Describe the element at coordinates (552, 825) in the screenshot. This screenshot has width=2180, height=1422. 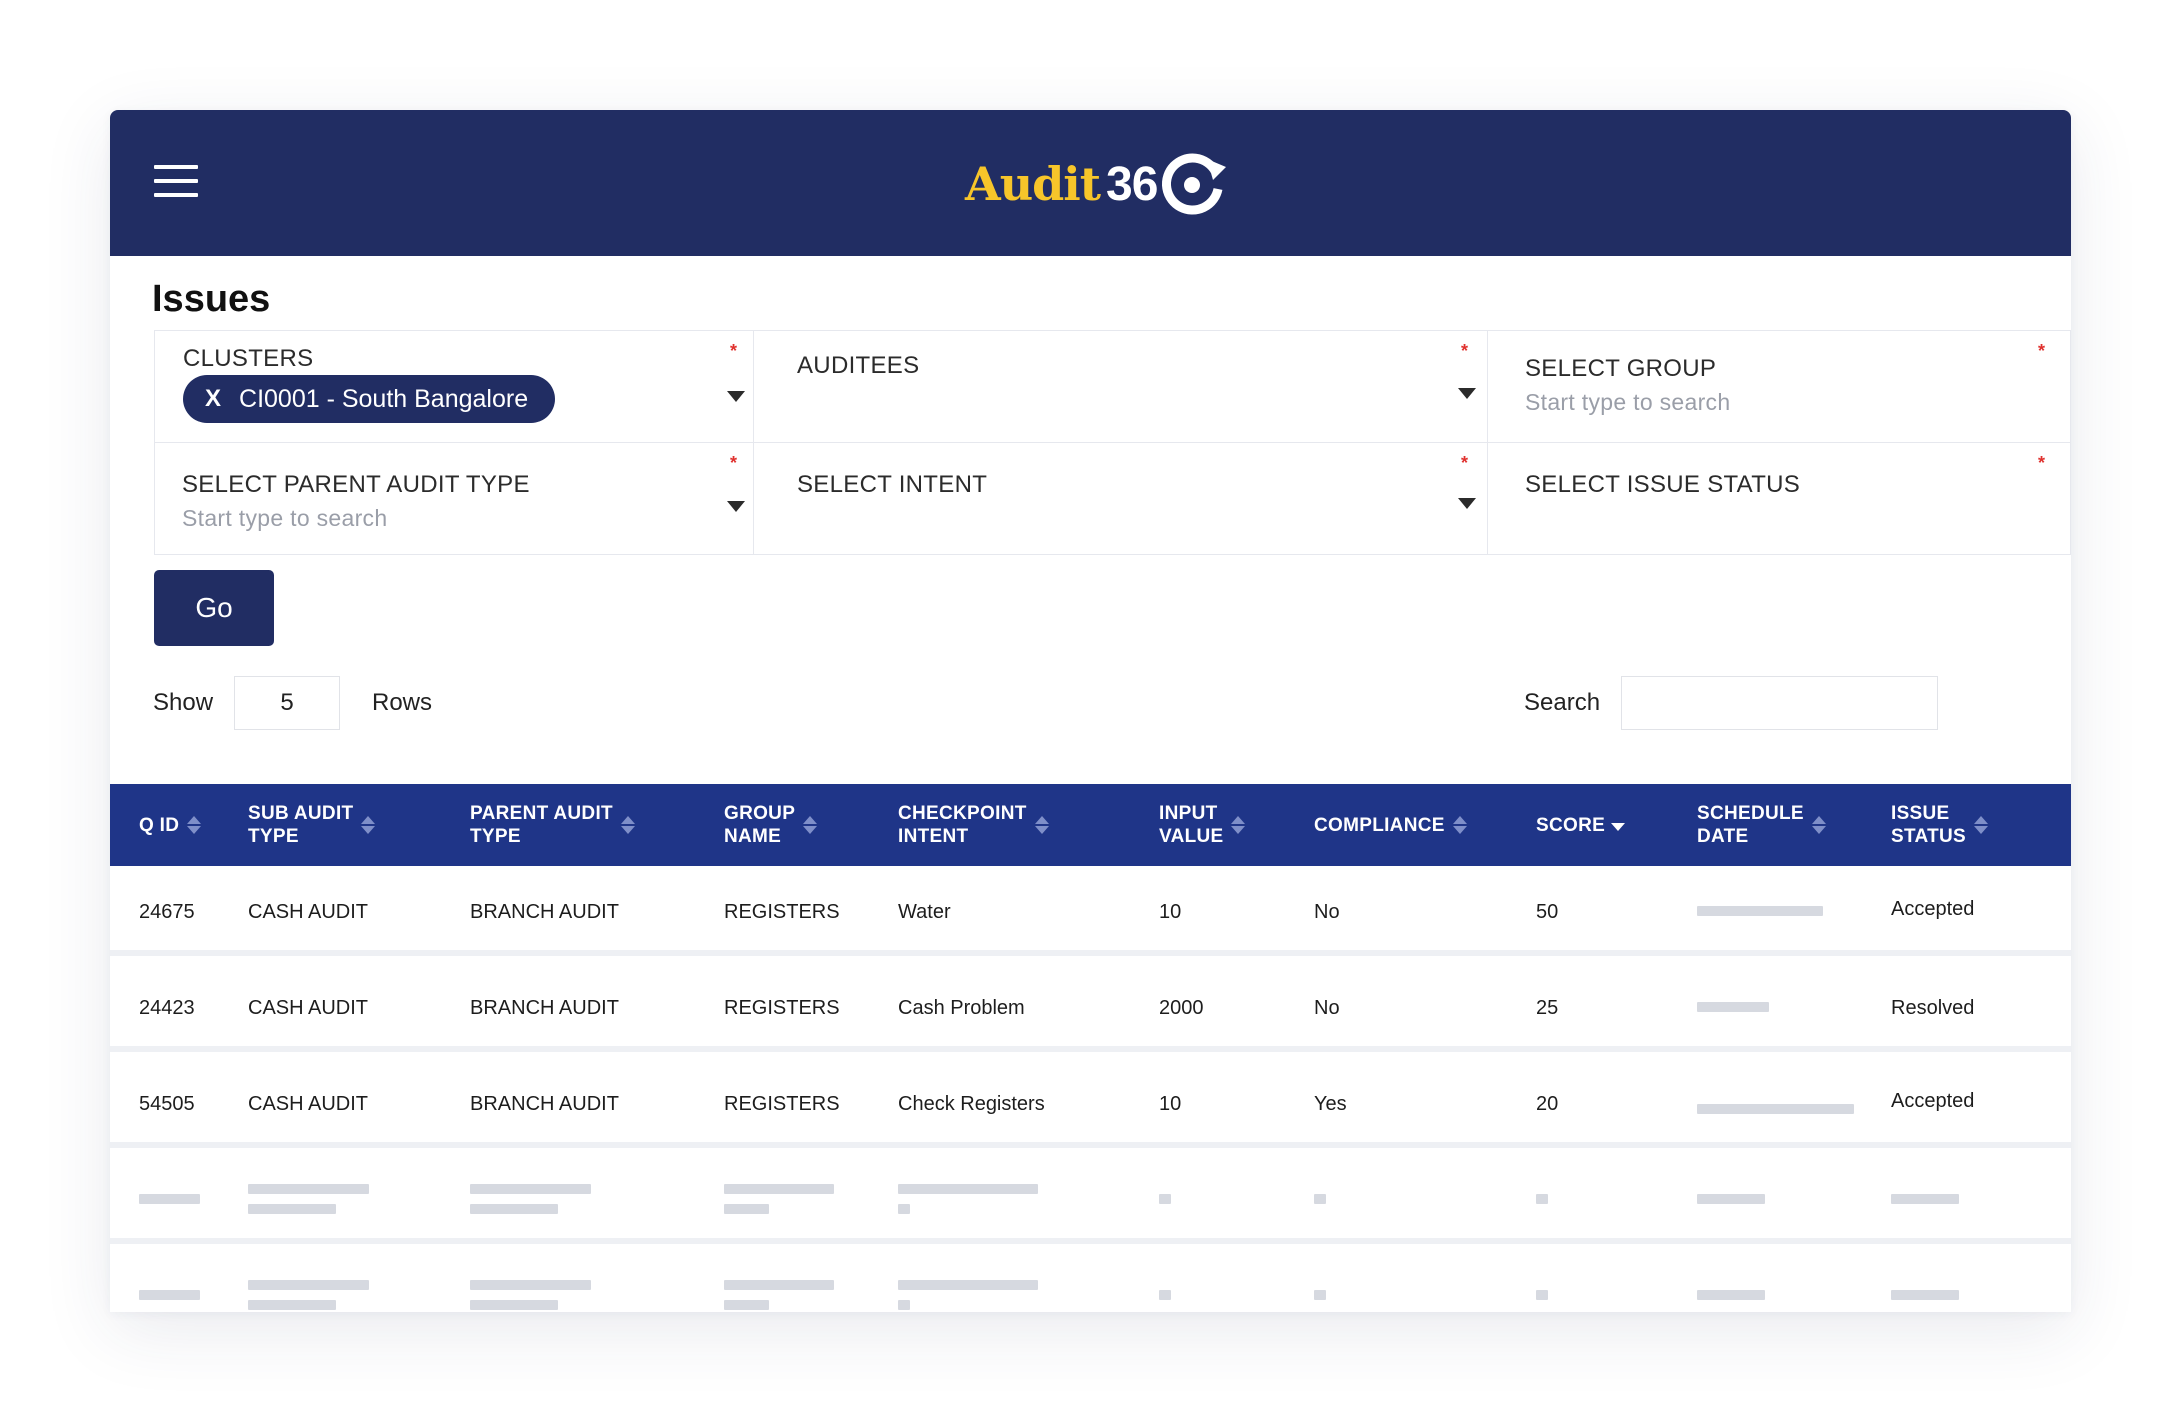
I see `column-header-parent-audit-type: PARENT AUDIT TYPE` at that location.